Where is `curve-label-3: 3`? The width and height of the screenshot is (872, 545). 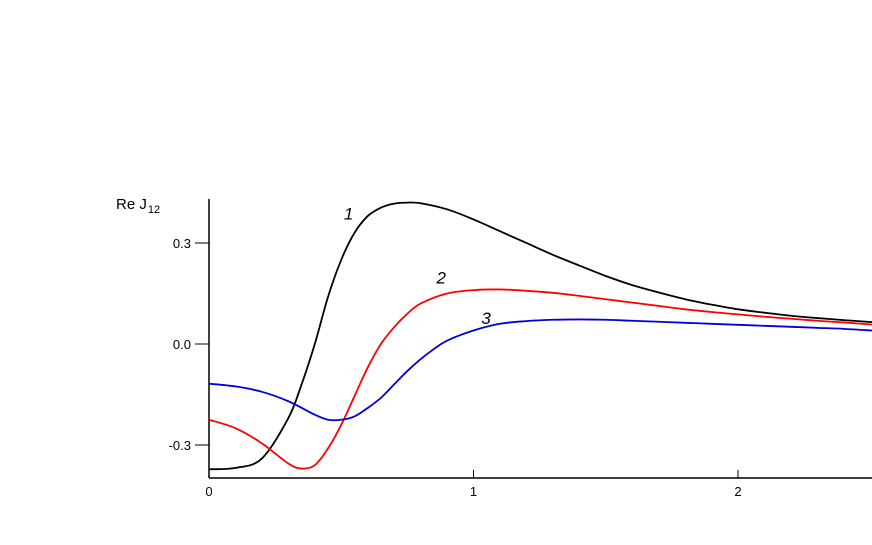
curve-label-3: 3 is located at coordinates (486, 318).